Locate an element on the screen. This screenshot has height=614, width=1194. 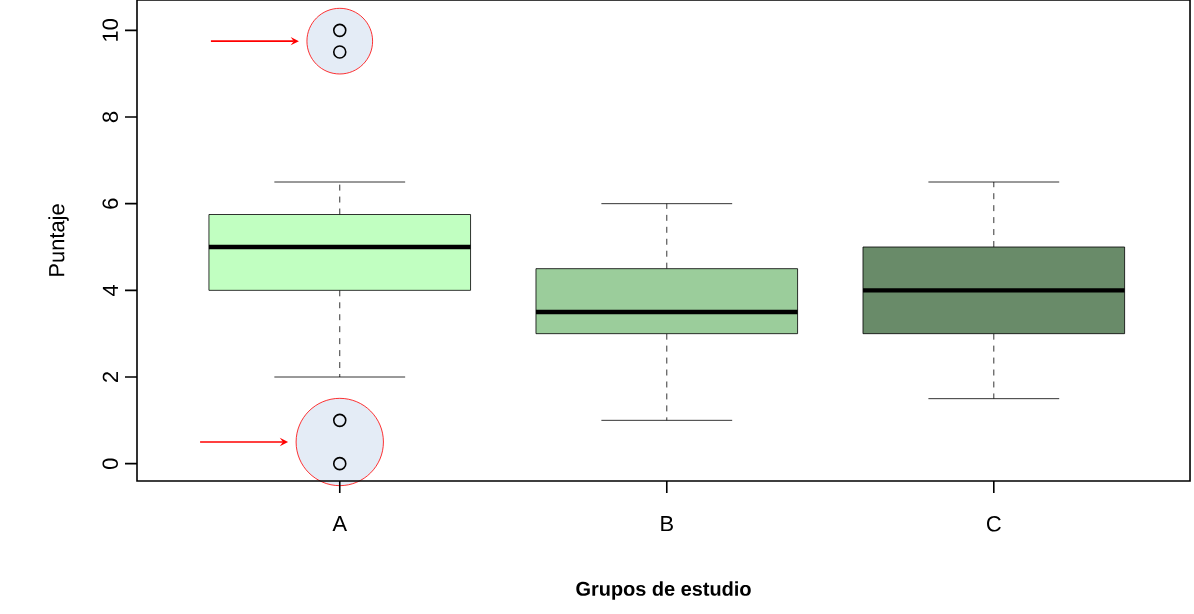
y-tick-label: 6 is located at coordinates (110, 203).